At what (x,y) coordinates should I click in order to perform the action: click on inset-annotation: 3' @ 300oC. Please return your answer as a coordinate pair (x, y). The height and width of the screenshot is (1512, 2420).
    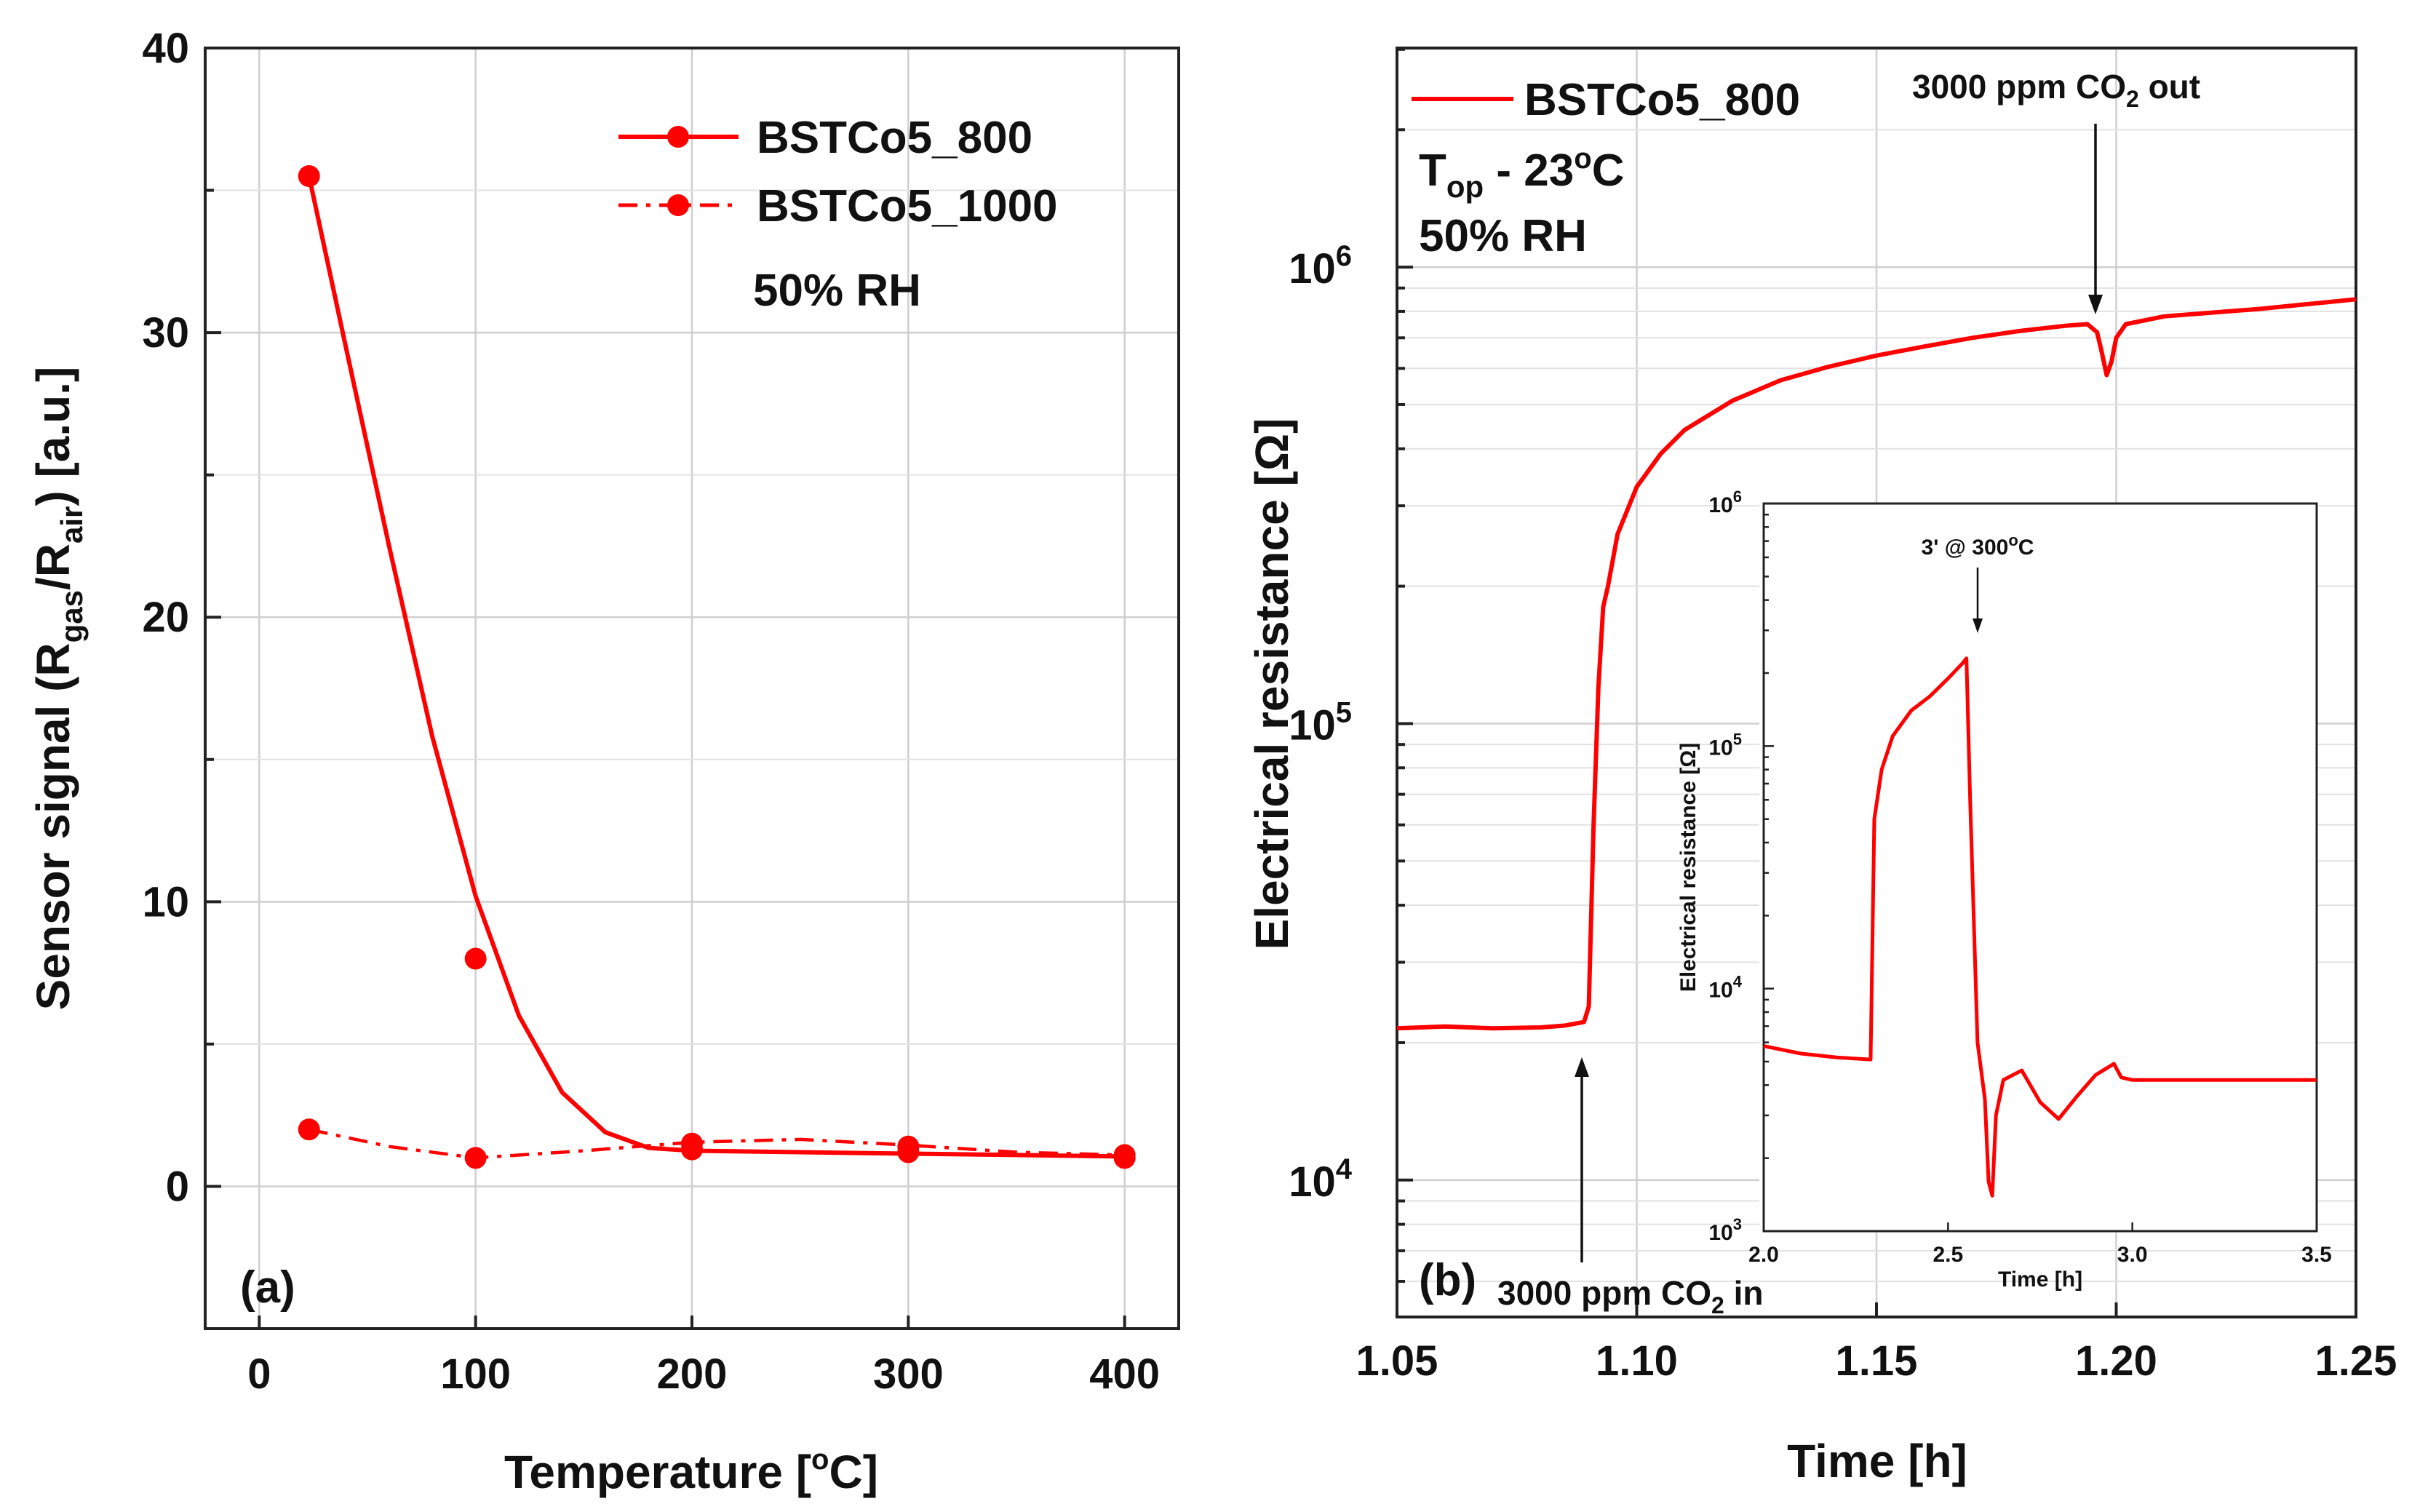
    Looking at the image, I should click on (1978, 545).